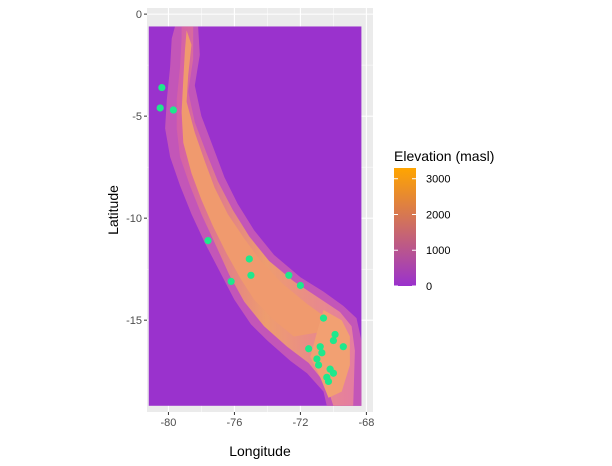 The width and height of the screenshot is (612, 466). Describe the element at coordinates (330, 354) in the screenshot. I see `altiplano-highlands` at that location.